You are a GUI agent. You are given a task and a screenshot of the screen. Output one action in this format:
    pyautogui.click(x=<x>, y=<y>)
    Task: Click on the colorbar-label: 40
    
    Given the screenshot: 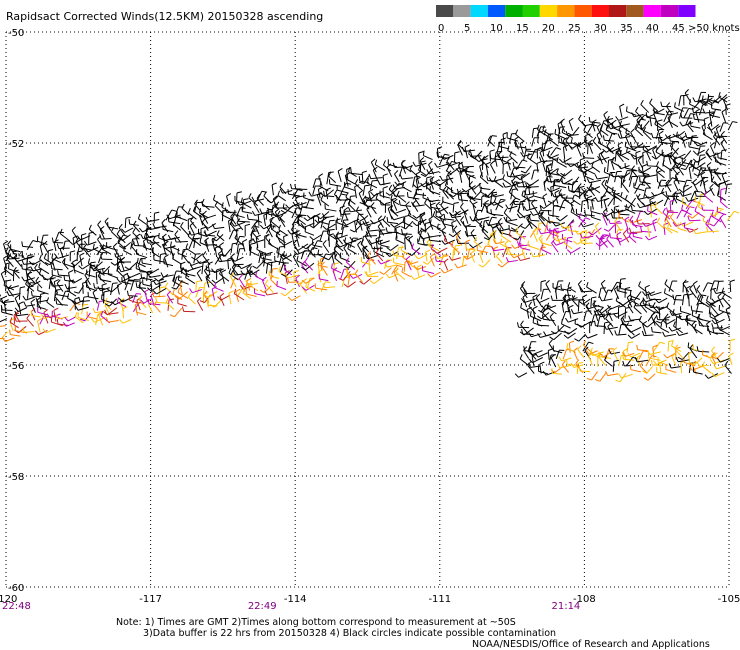 What is the action you would take?
    pyautogui.click(x=652, y=28)
    